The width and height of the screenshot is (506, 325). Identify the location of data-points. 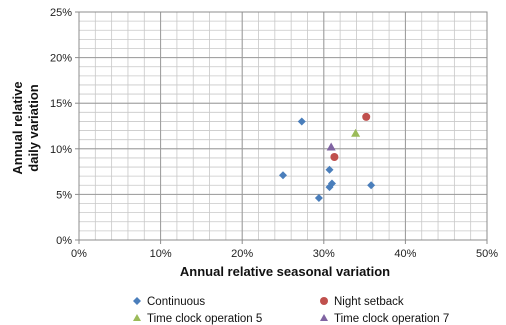
(327, 157).